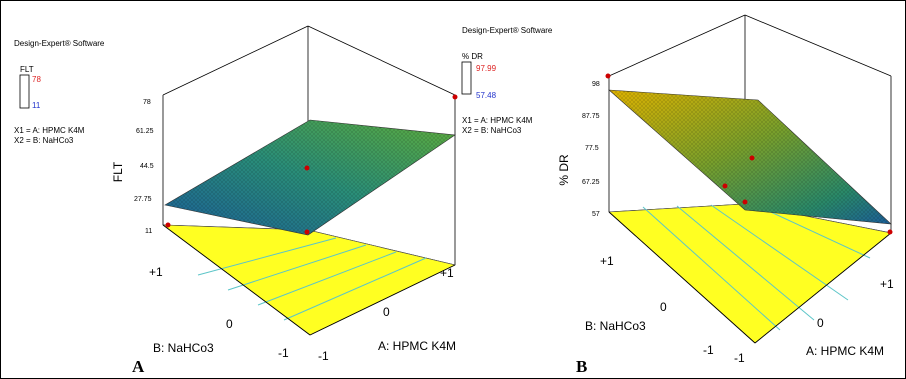 The width and height of the screenshot is (906, 379). I want to click on z-axis-label-b: % DR, so click(564, 170).